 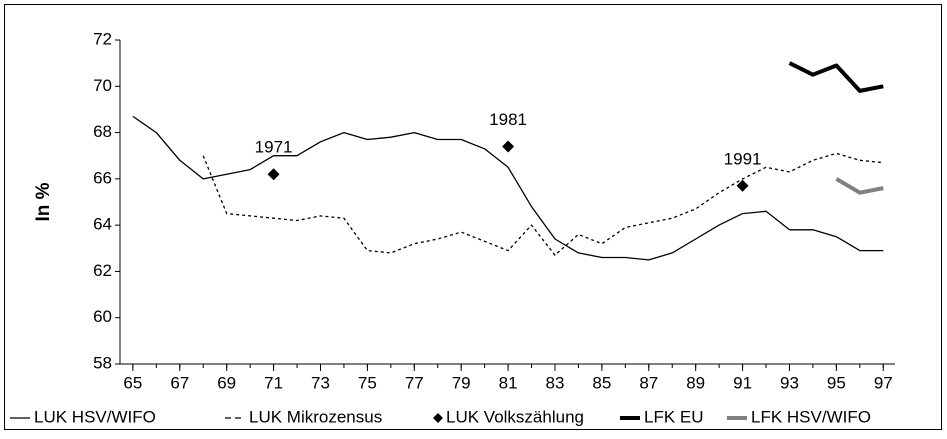 What do you see at coordinates (274, 147) in the screenshot?
I see `annotation: 1971` at bounding box center [274, 147].